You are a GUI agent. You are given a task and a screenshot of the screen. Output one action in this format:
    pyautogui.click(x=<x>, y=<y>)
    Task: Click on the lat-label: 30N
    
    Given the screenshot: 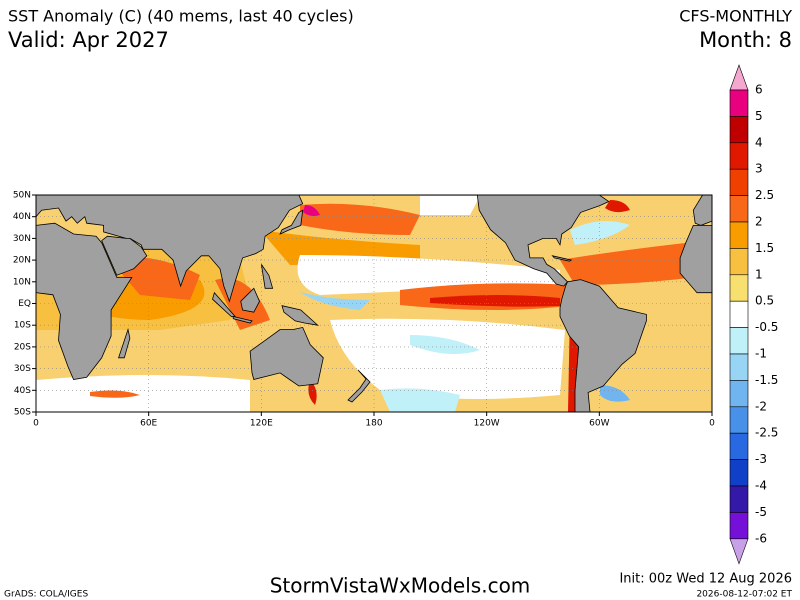 What is the action you would take?
    pyautogui.click(x=22, y=239)
    